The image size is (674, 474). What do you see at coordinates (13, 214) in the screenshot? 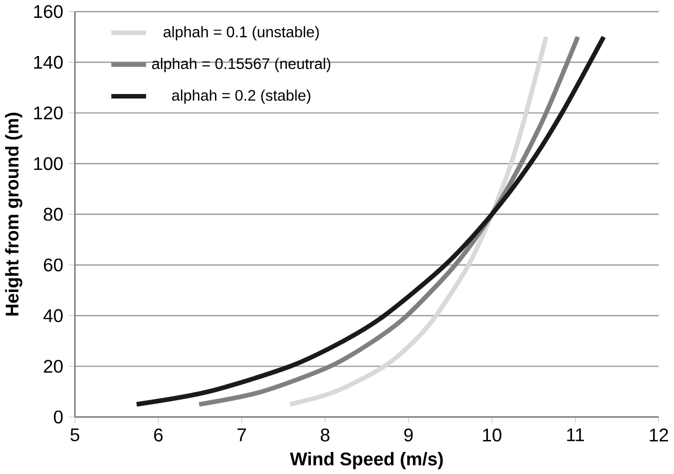
I see `y-axis-title: Height from ground (m)` at bounding box center [13, 214].